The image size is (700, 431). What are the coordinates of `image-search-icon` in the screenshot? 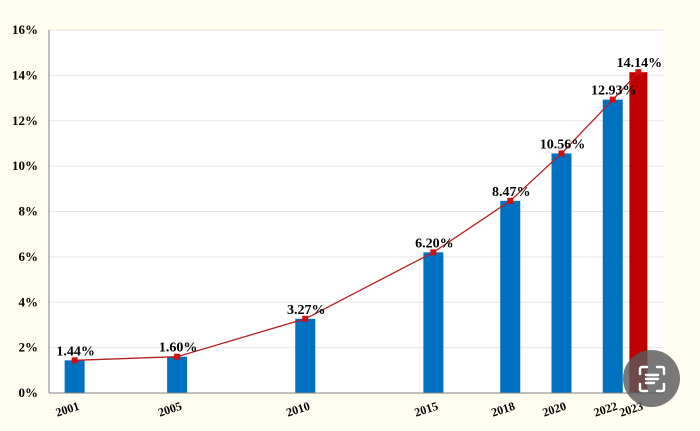 It's located at (651, 378).